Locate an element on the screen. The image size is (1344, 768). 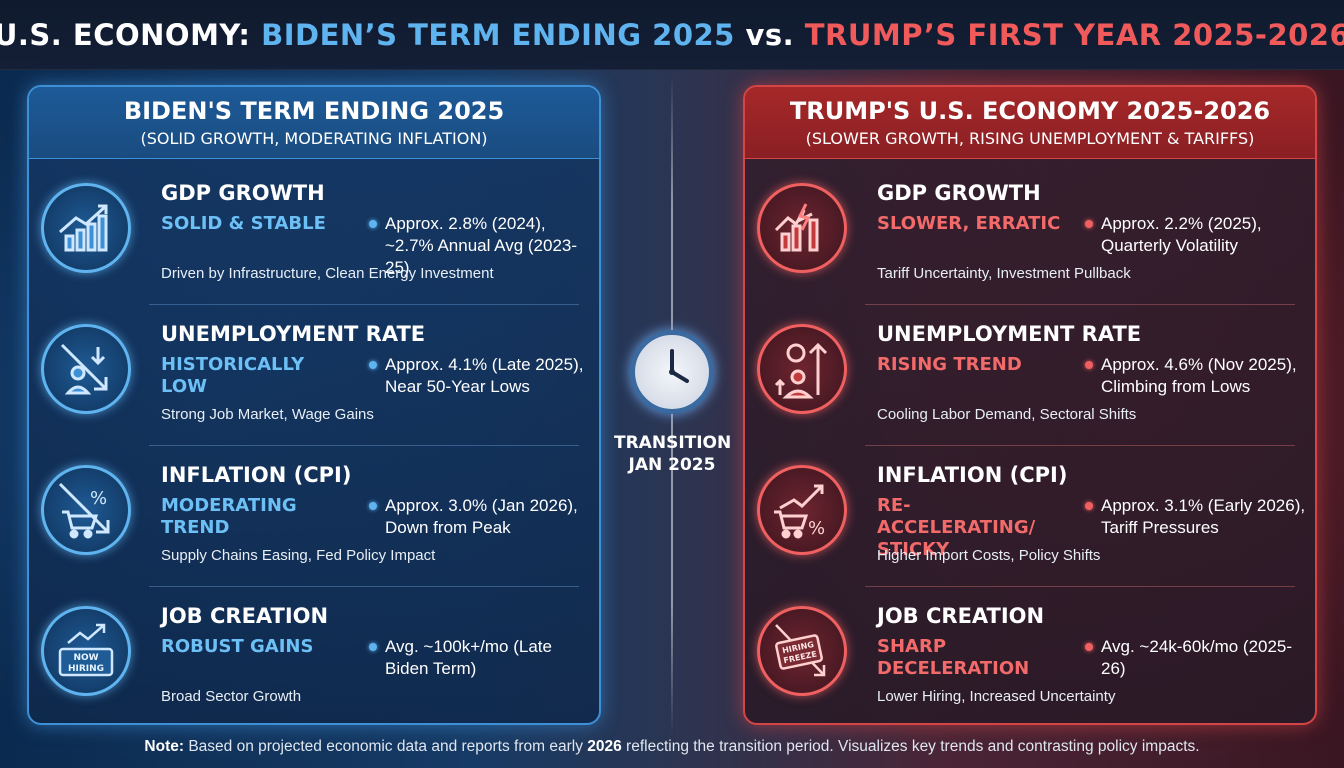
detail-text: Avg. ~100k+/mo (Late Biden Term) is located at coordinates (484, 658).